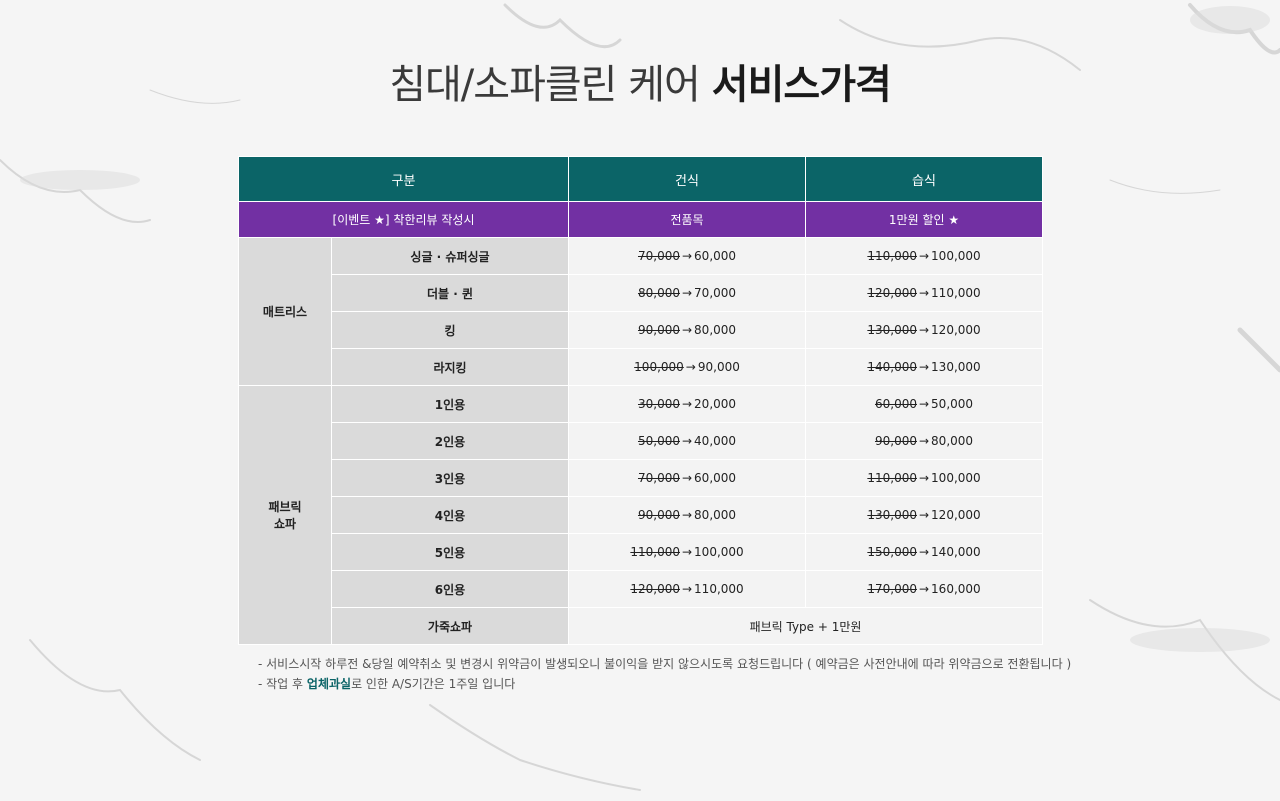 This screenshot has width=1280, height=801. I want to click on row-name: 1인용, so click(450, 404).